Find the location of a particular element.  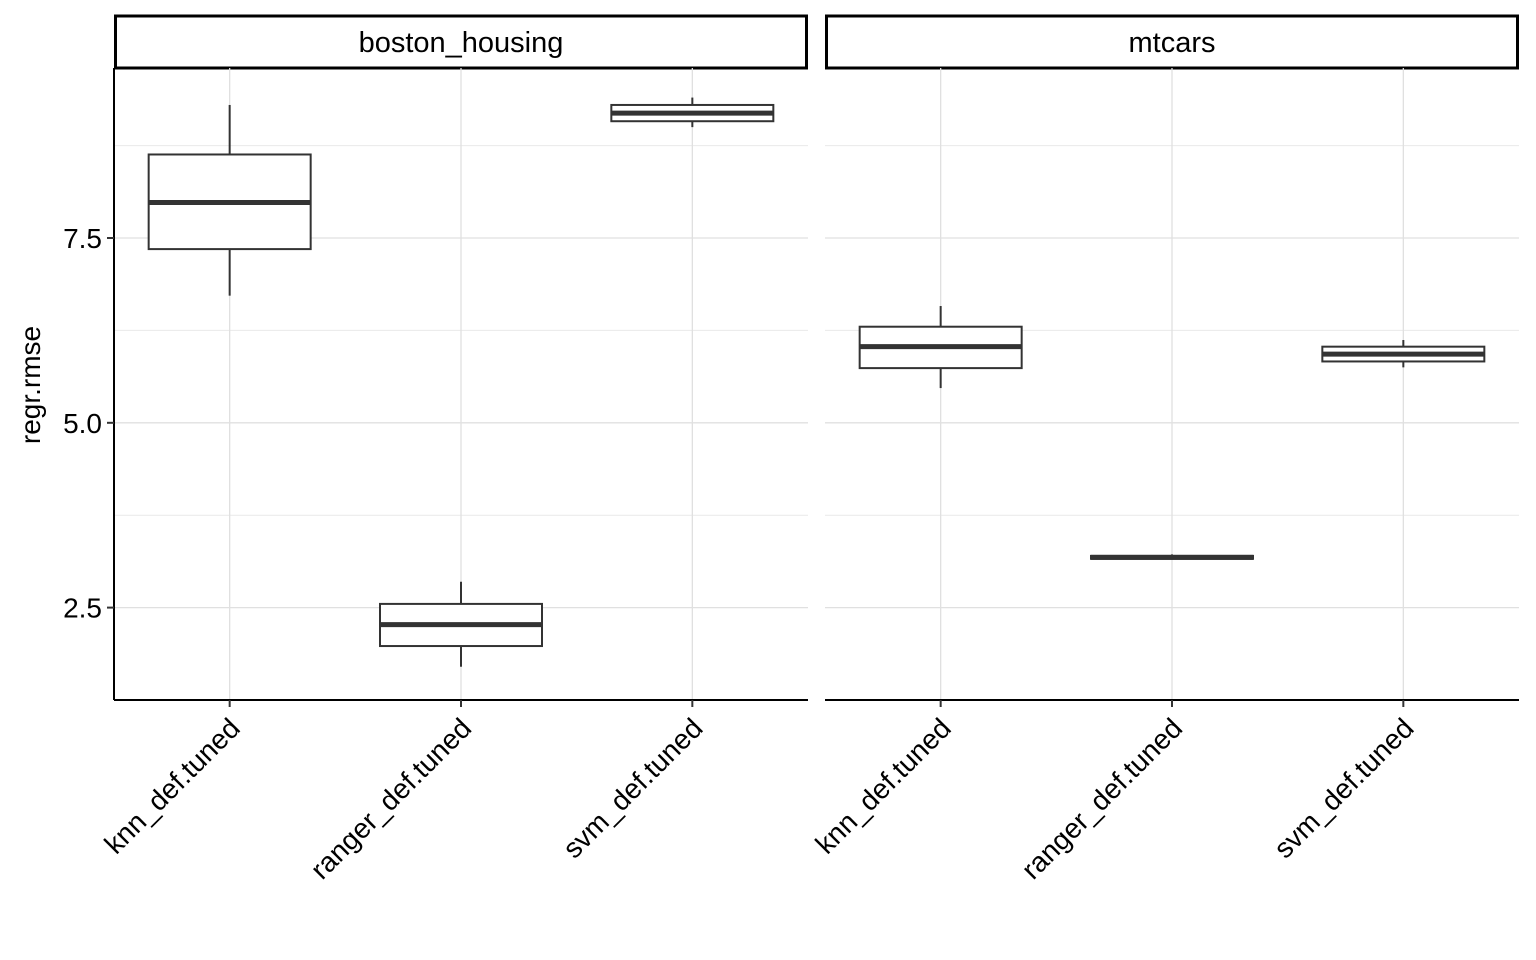

y-tick-labels: 2.5 5.0 7.5 is located at coordinates (88, 423).